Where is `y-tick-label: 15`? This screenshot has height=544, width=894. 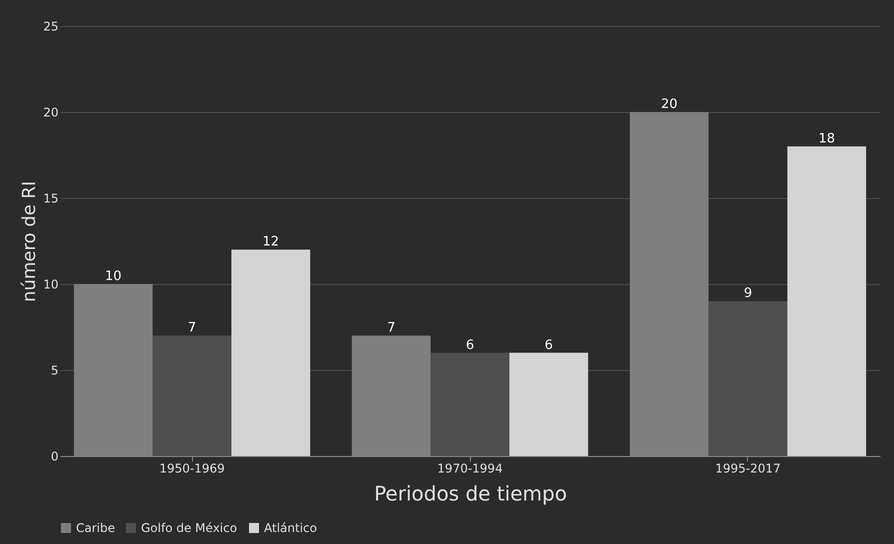
y-tick-label: 15 is located at coordinates (50, 199).